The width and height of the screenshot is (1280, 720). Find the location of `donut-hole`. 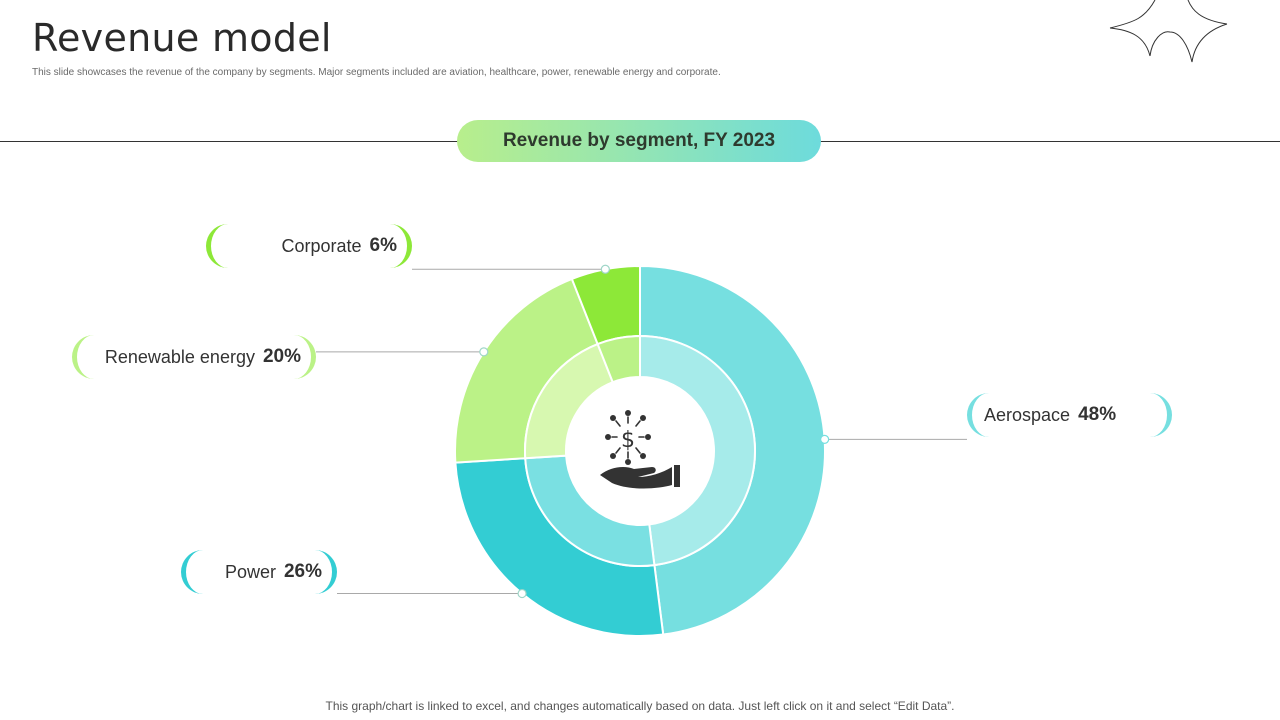

donut-hole is located at coordinates (640, 451).